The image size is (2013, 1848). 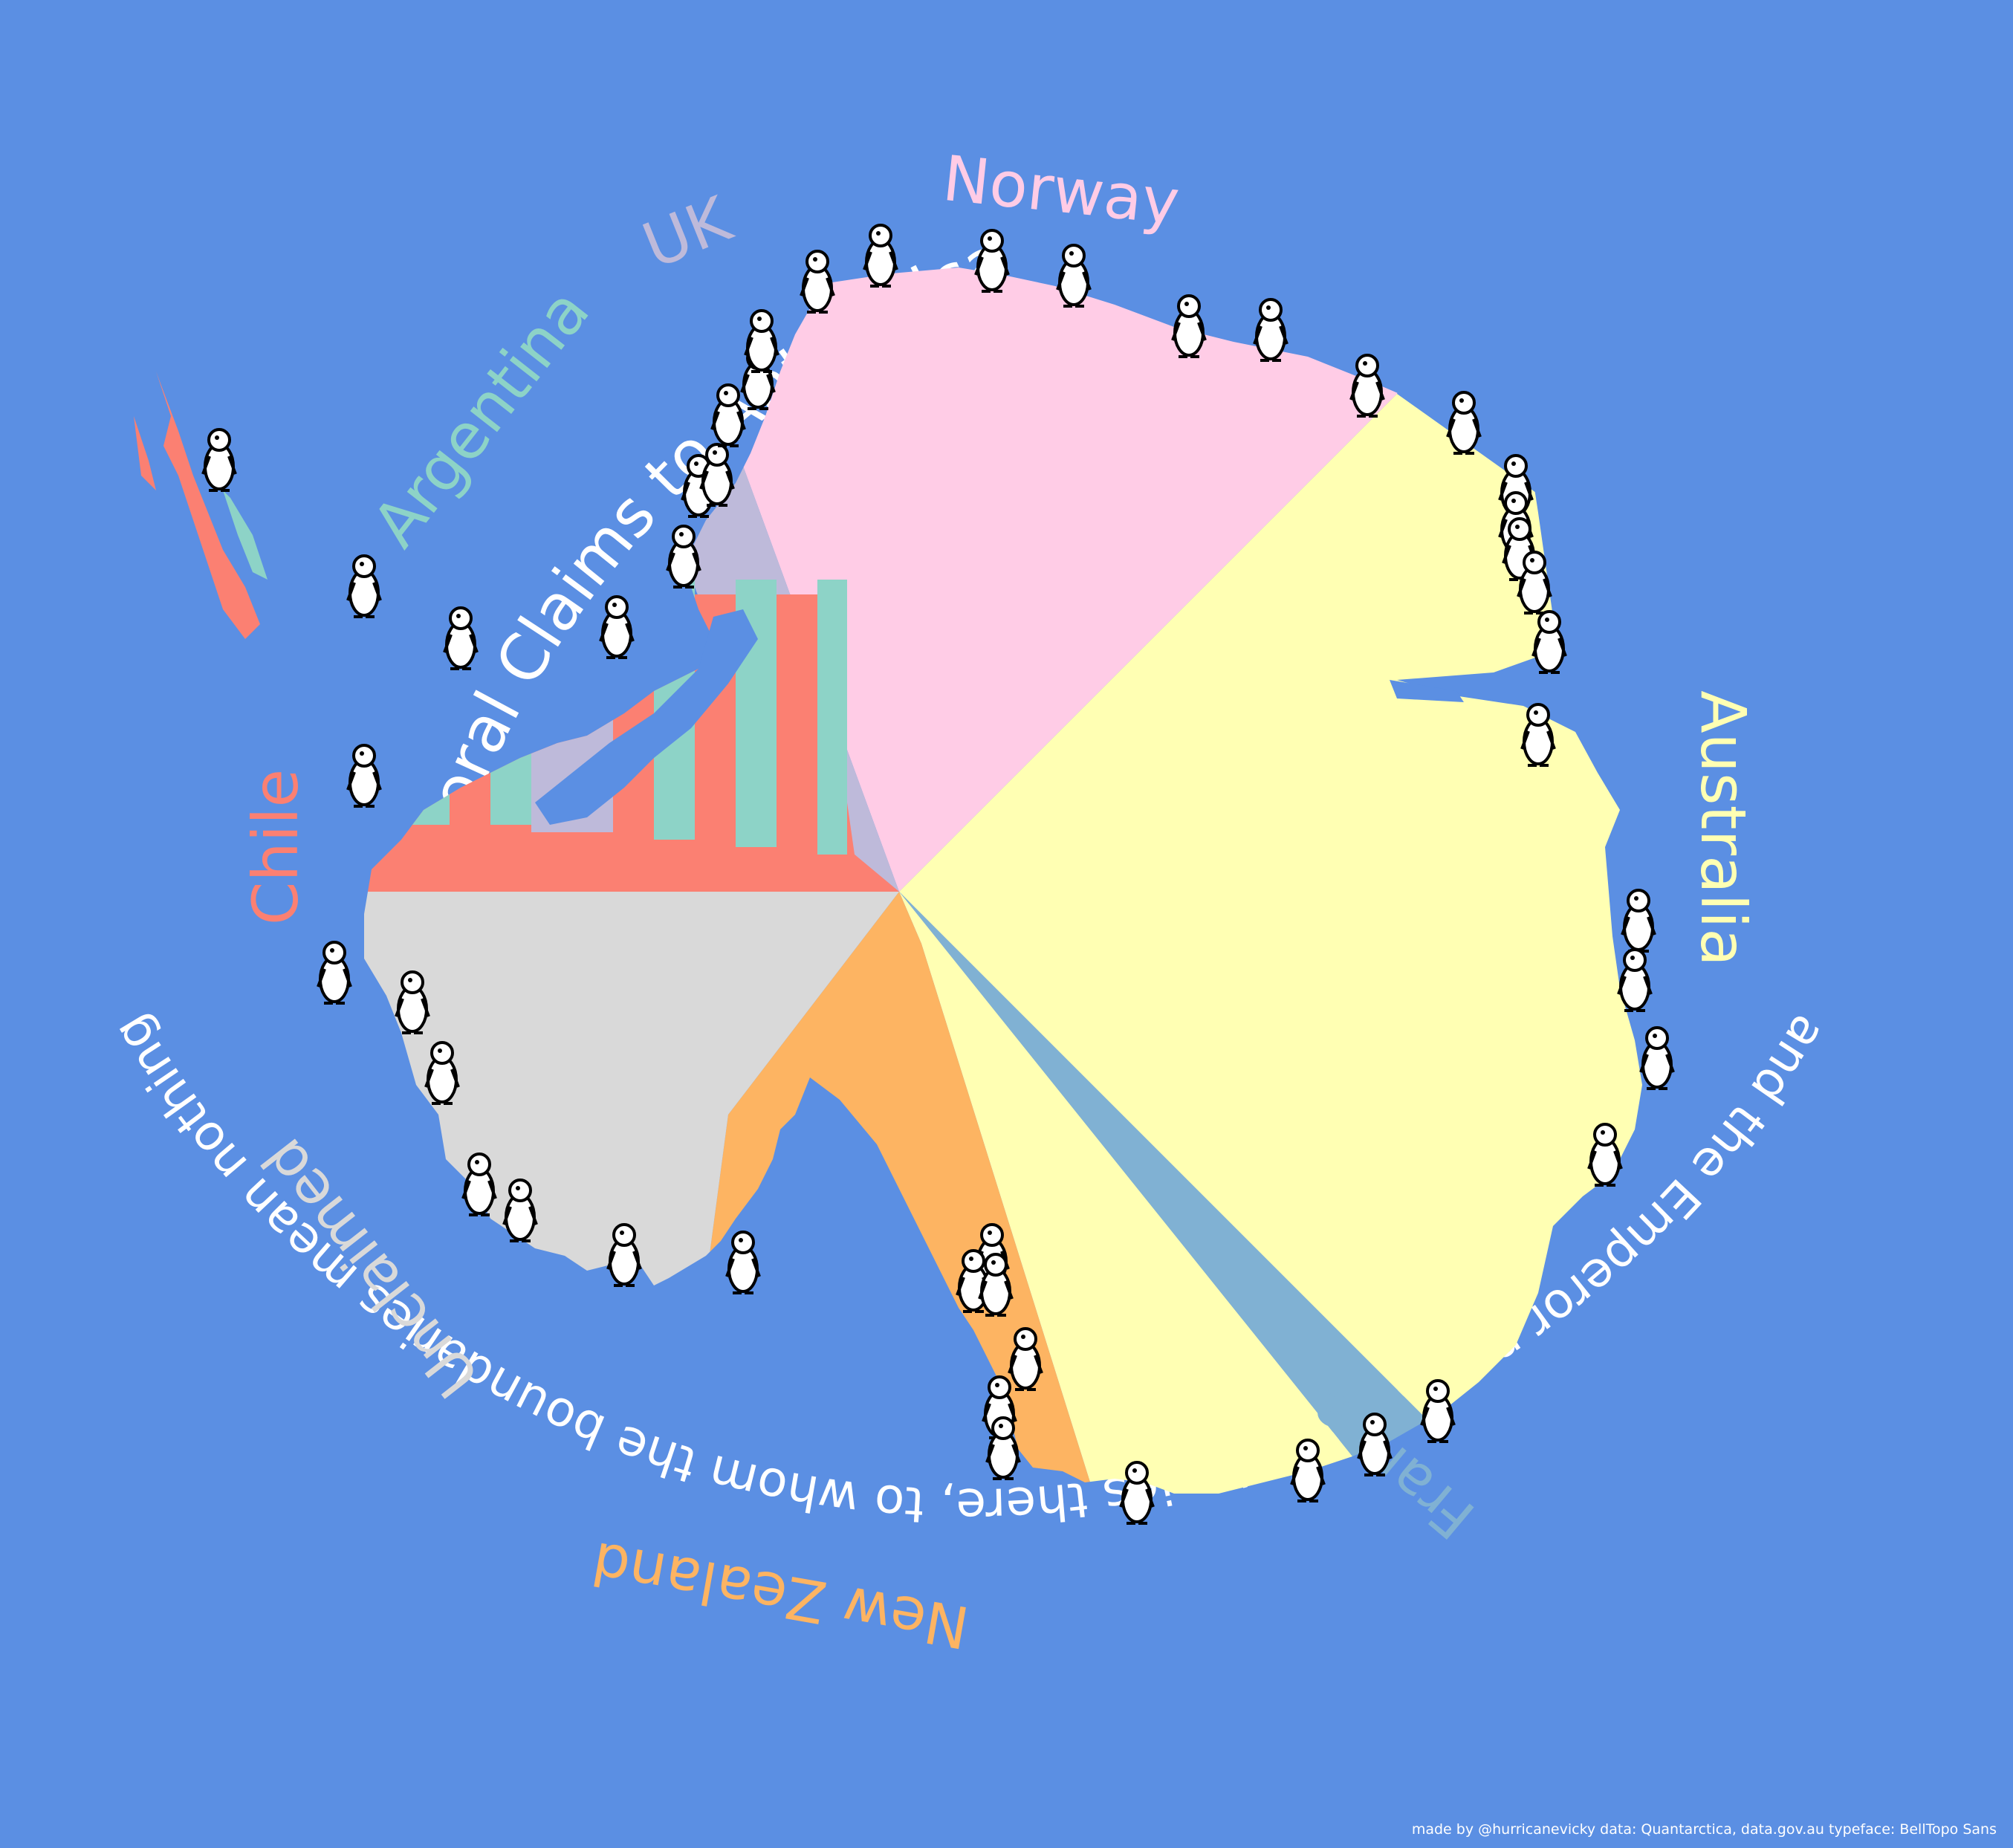 I want to click on amery-inlet, so click(x=1427, y=691).